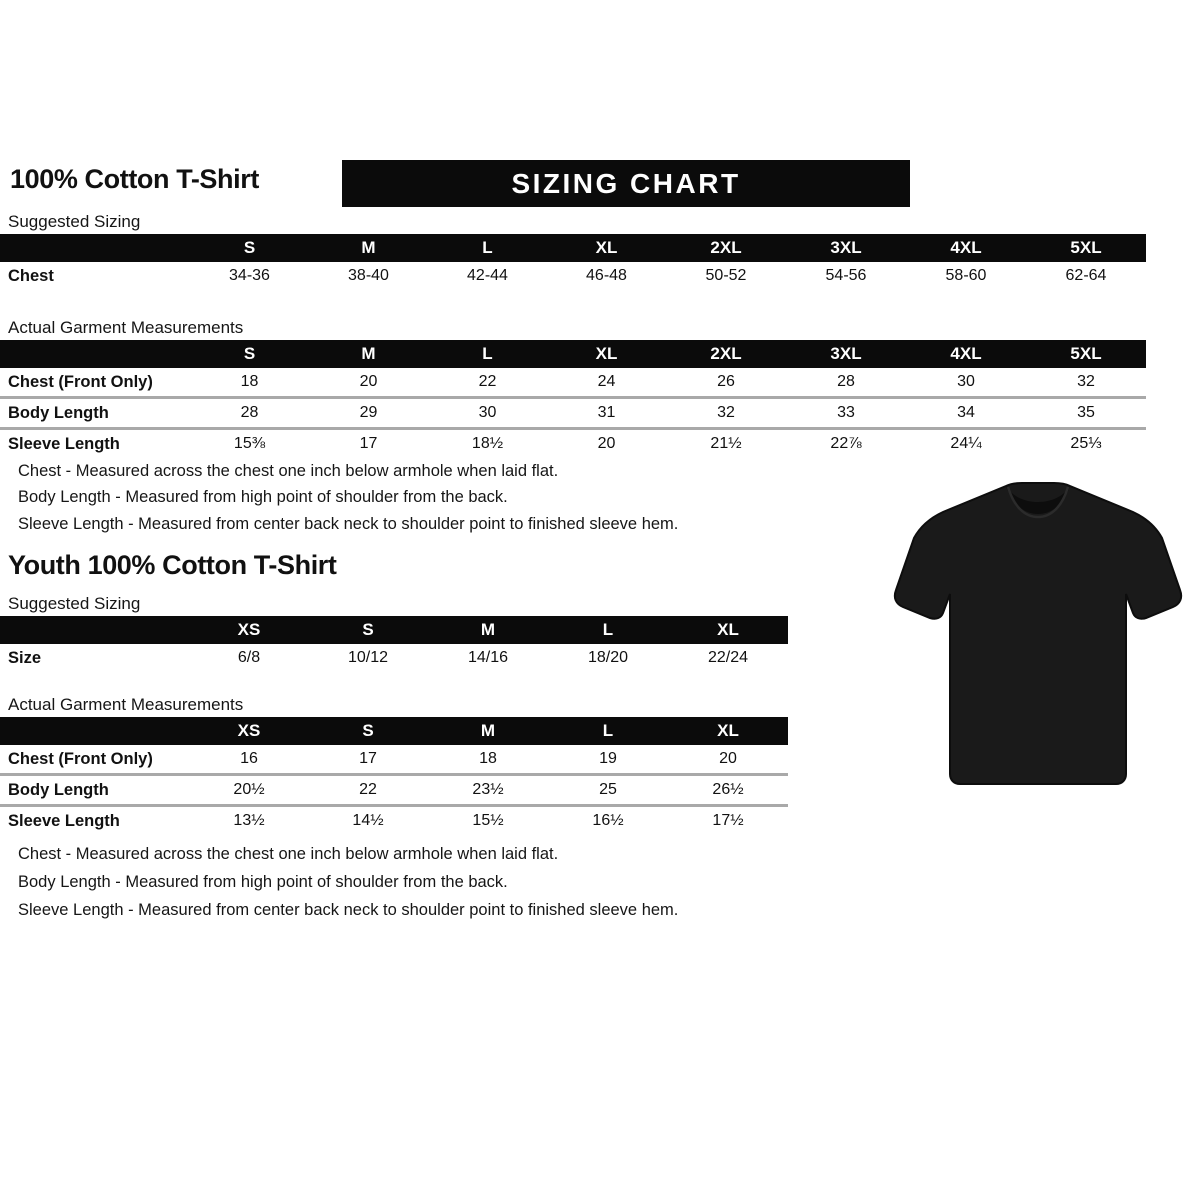  Describe the element at coordinates (368, 657) in the screenshot. I see `cell-value: 10/12` at that location.